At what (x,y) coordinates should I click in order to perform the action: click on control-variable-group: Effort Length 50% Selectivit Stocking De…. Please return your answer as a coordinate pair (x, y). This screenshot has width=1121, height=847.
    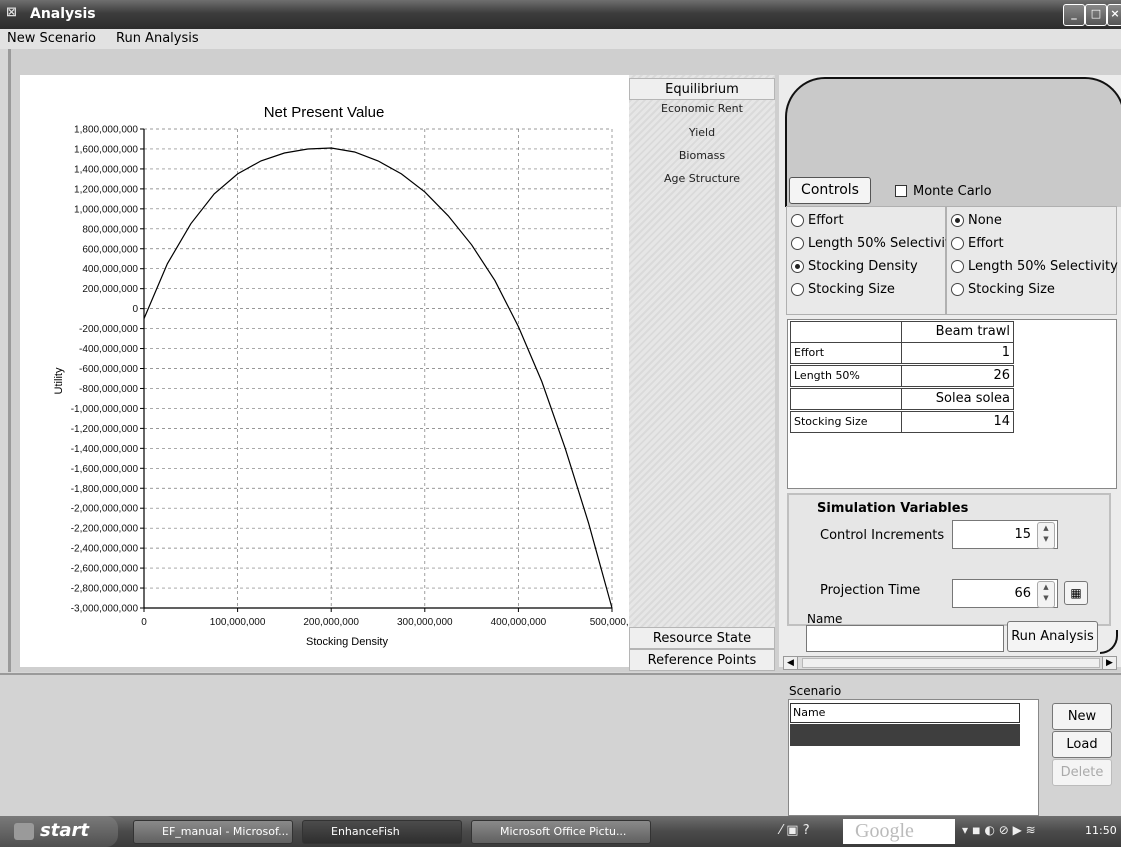
    Looking at the image, I should click on (868, 260).